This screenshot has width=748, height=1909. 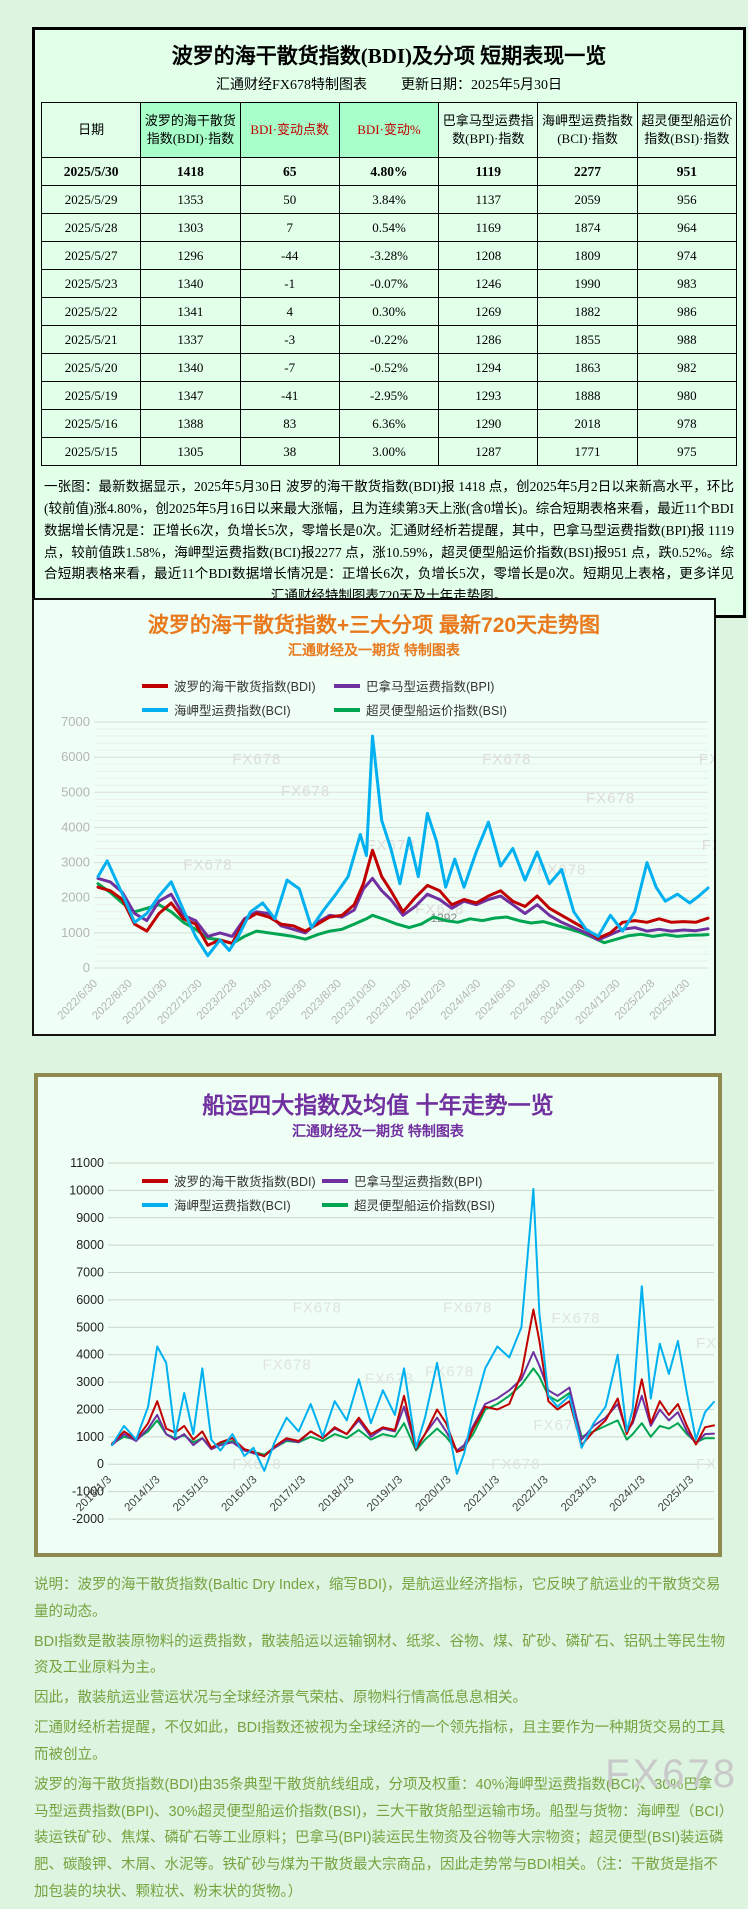 What do you see at coordinates (389, 423) in the screenshot?
I see `cell-value: 6.36%` at bounding box center [389, 423].